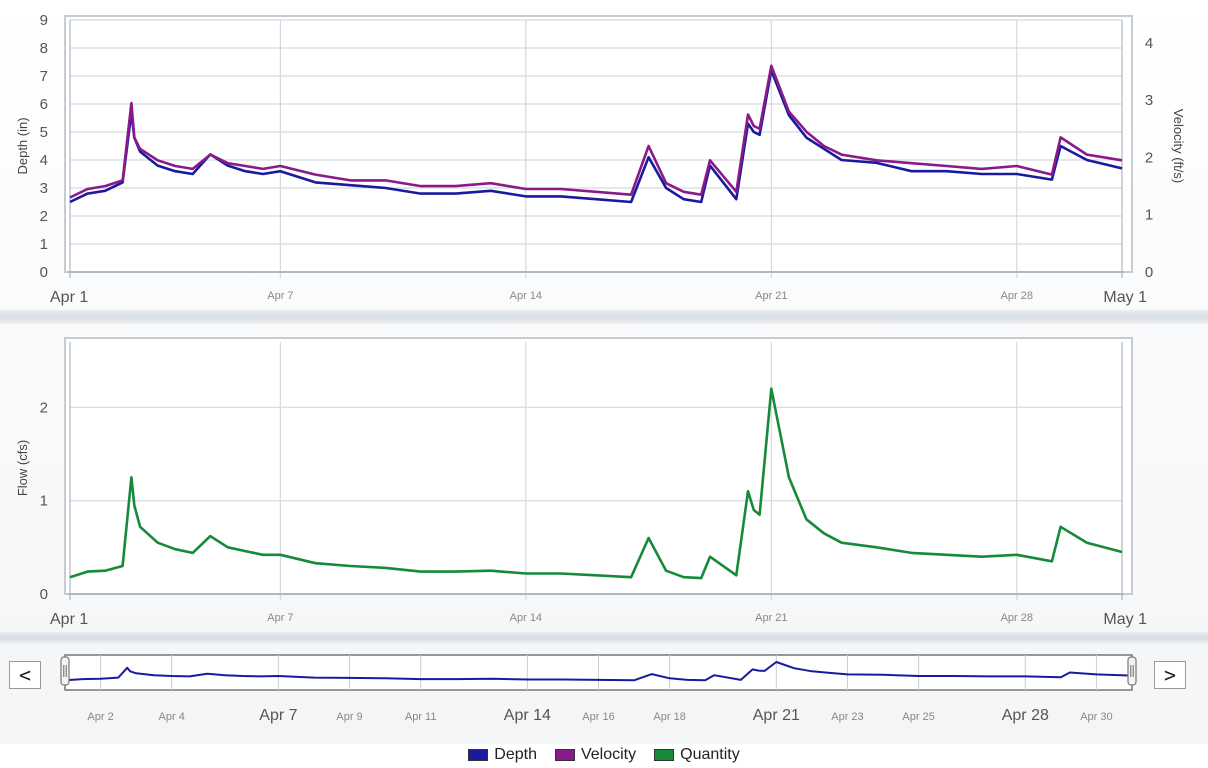  Describe the element at coordinates (172, 717) in the screenshot. I see `x-tick-label: Apr 4` at that location.